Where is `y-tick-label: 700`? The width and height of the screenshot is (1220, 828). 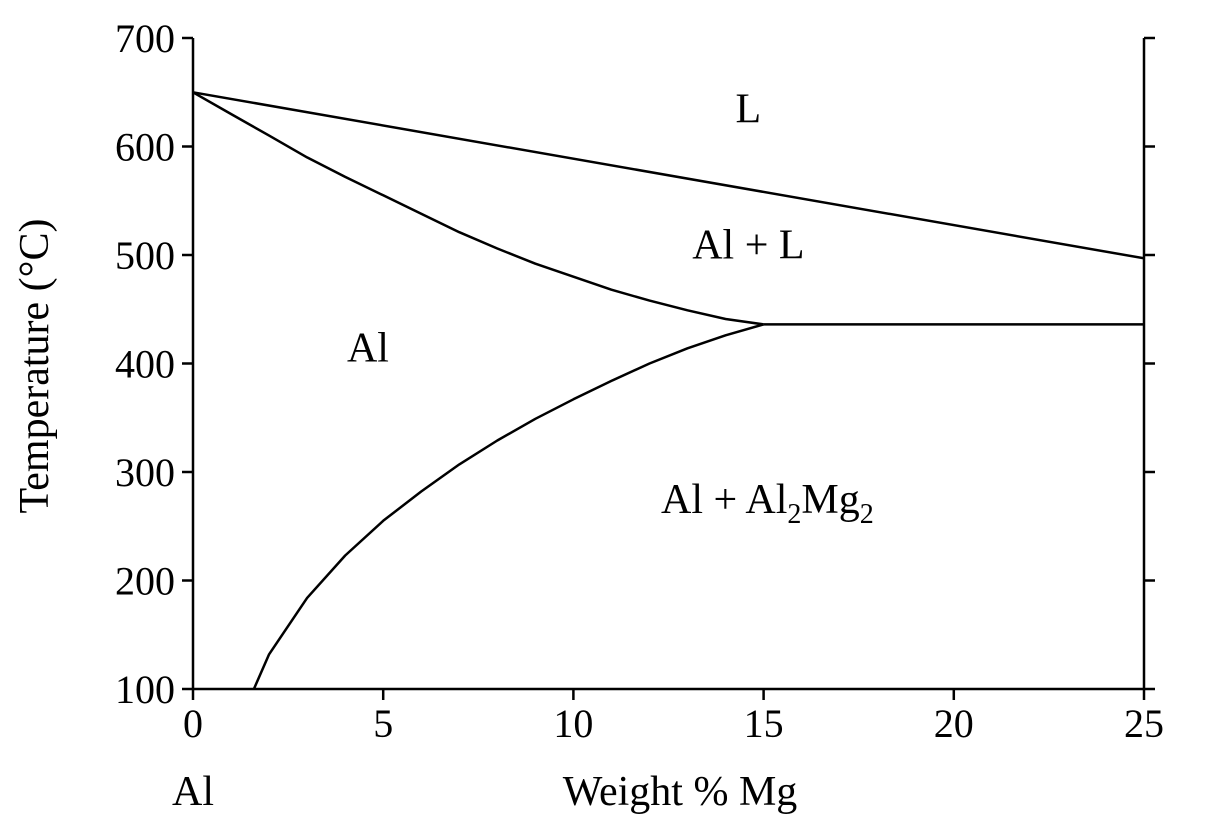 y-tick-label: 700 is located at coordinates (145, 38).